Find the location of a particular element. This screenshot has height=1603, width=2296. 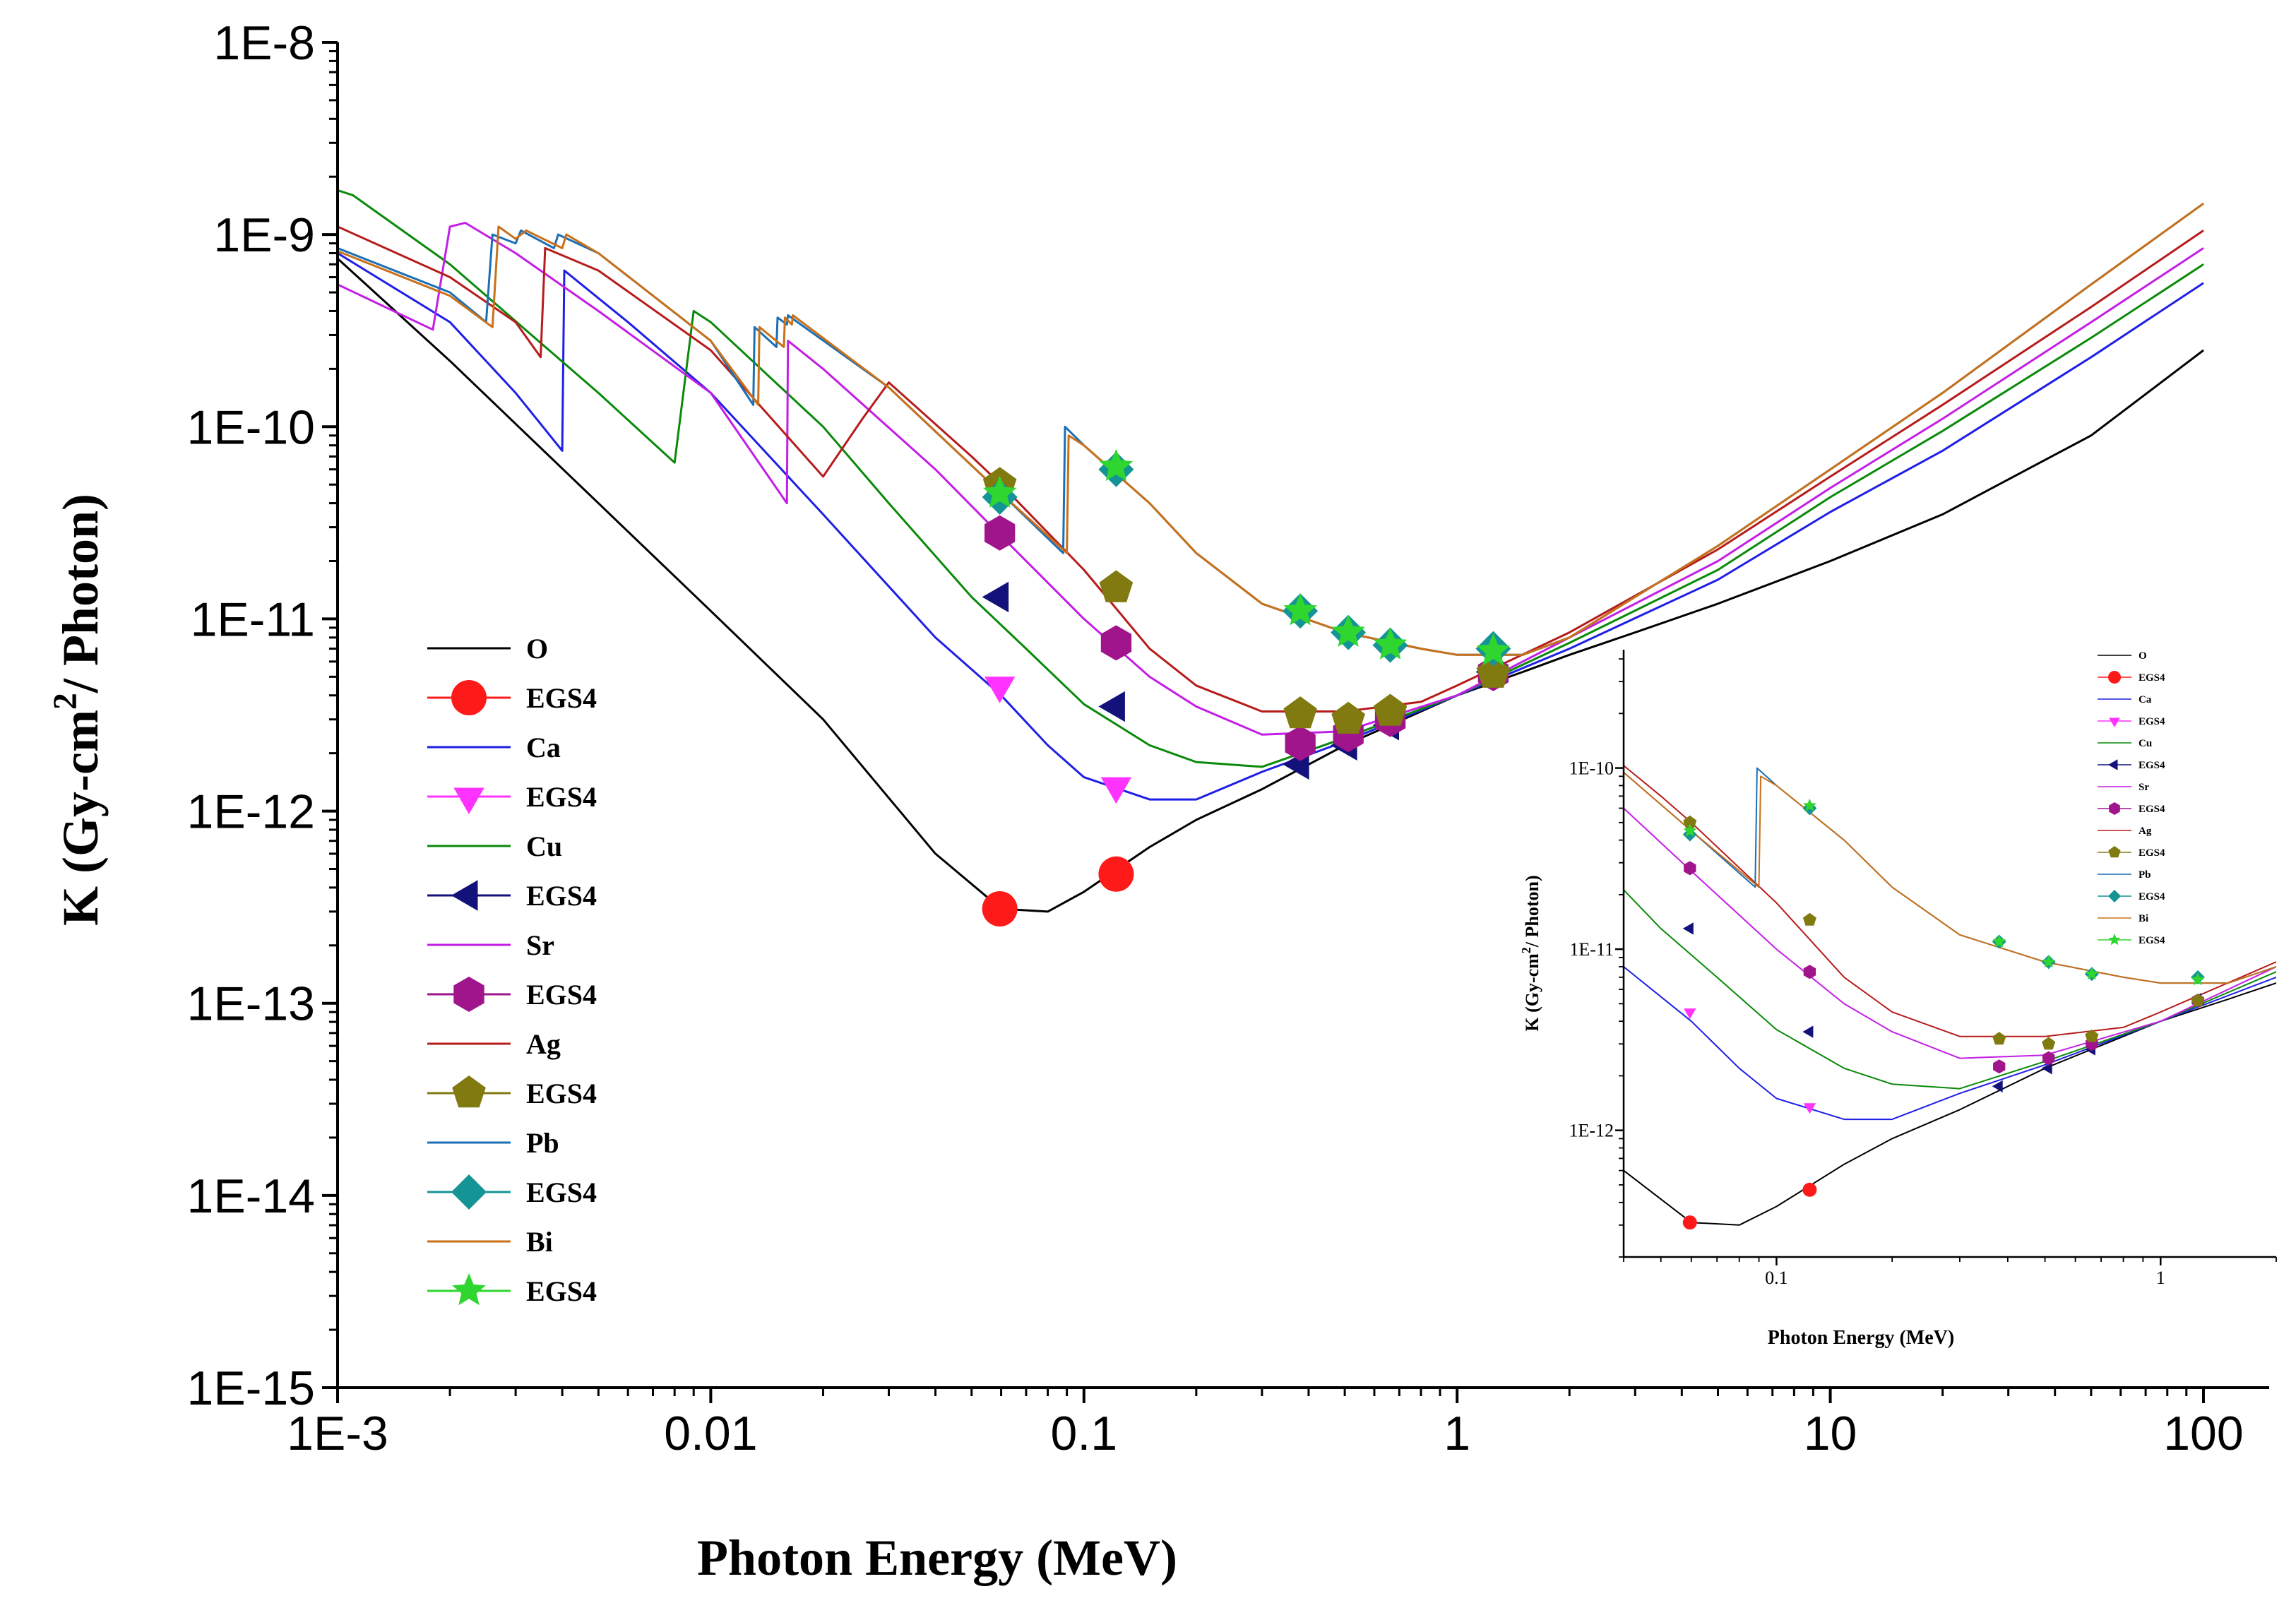

y-axis-title-superscript: 2 is located at coordinates (65, 701).